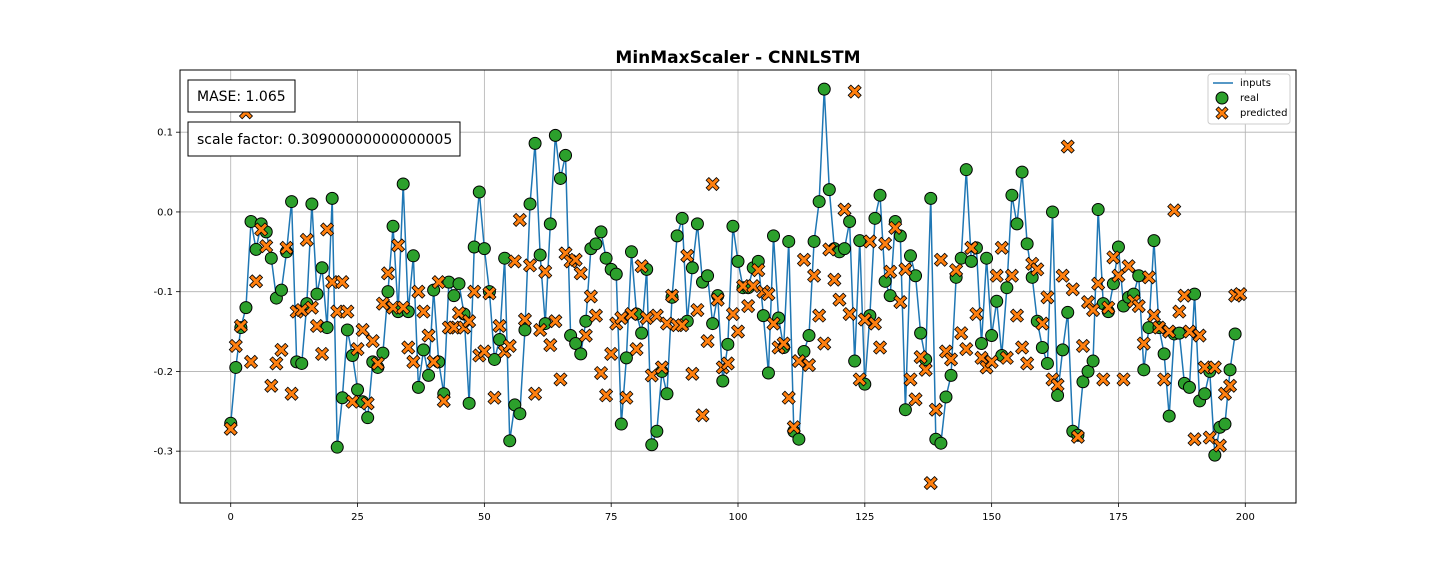 This screenshot has height=576, width=1440. Describe the element at coordinates (1222, 113) in the screenshot. I see `legend-predicted-marker` at that location.